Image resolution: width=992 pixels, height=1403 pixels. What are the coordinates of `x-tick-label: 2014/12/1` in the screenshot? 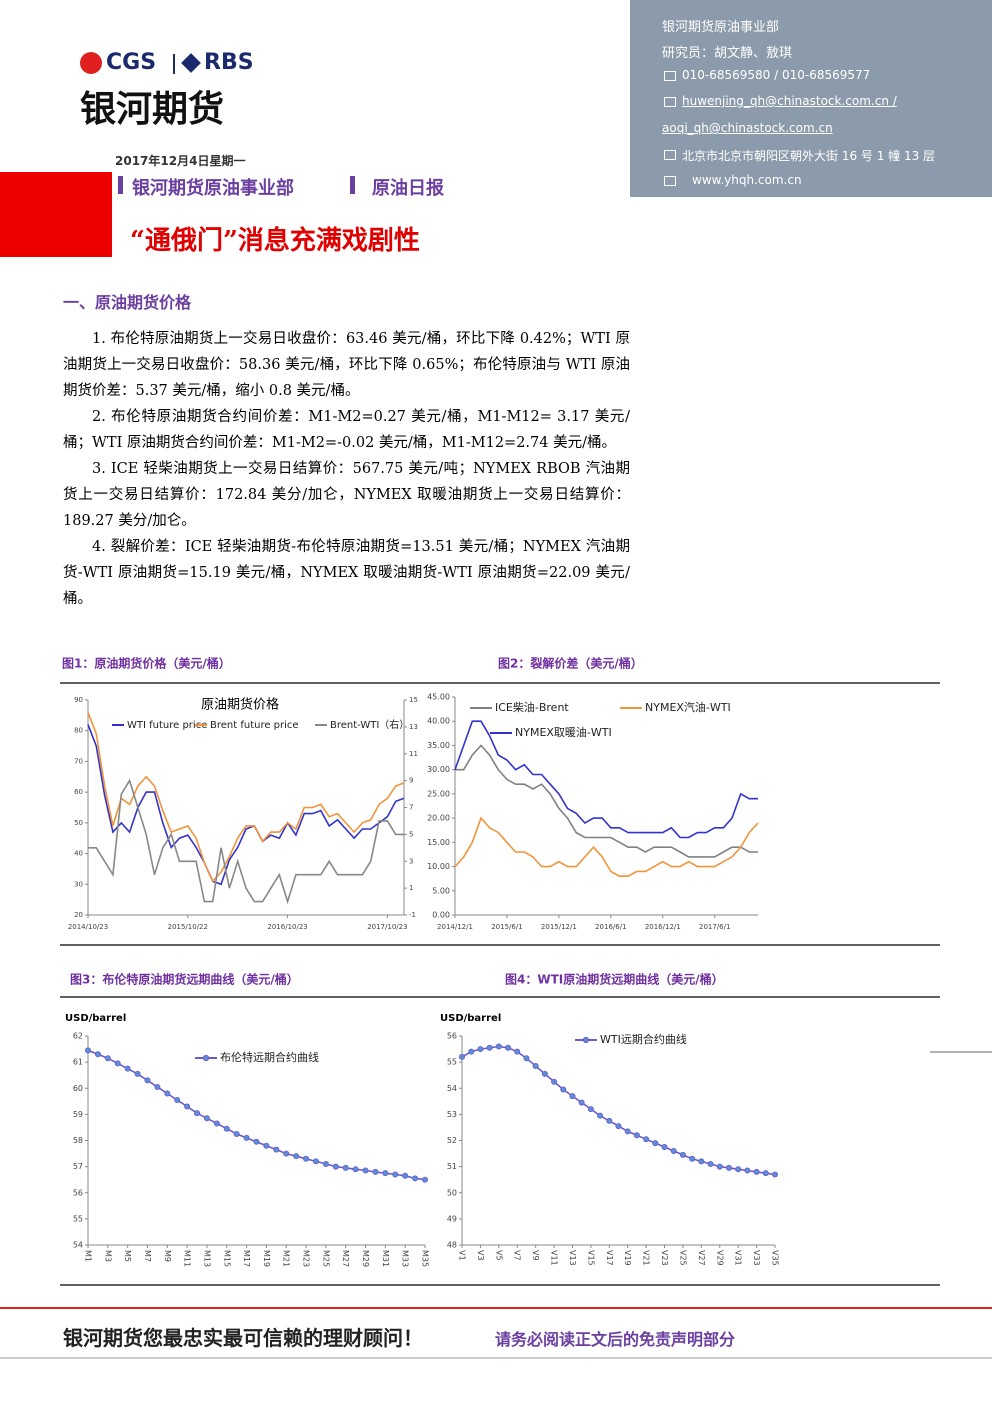 It's located at (455, 927).